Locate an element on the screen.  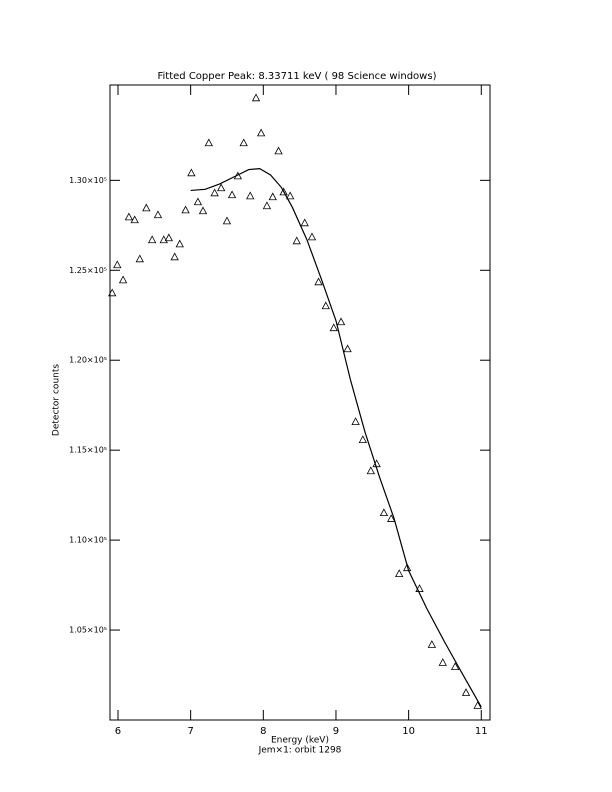
x-tick-label: 6 is located at coordinates (118, 731).